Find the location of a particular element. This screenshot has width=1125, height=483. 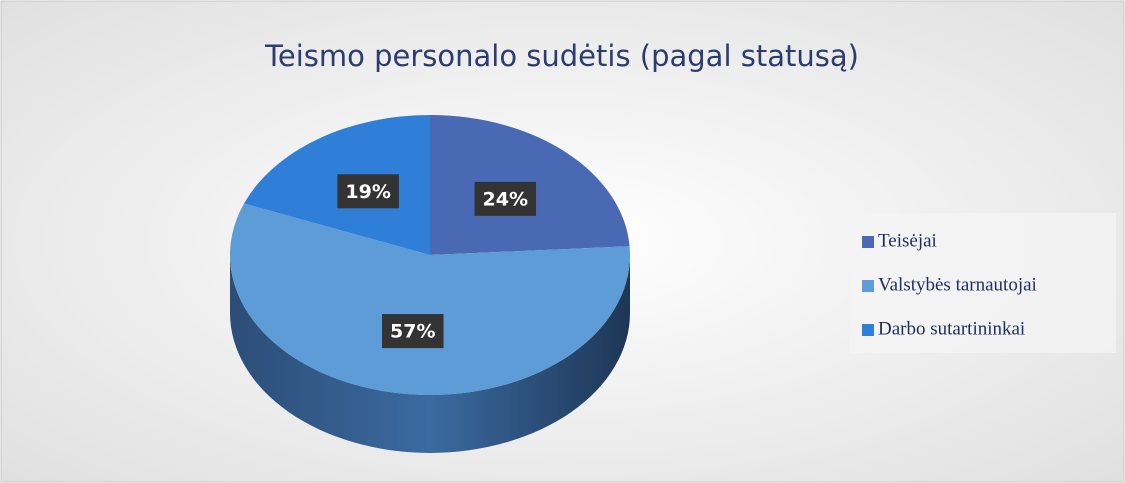

legend-label: Valstybės tarnautojai is located at coordinates (957, 284).